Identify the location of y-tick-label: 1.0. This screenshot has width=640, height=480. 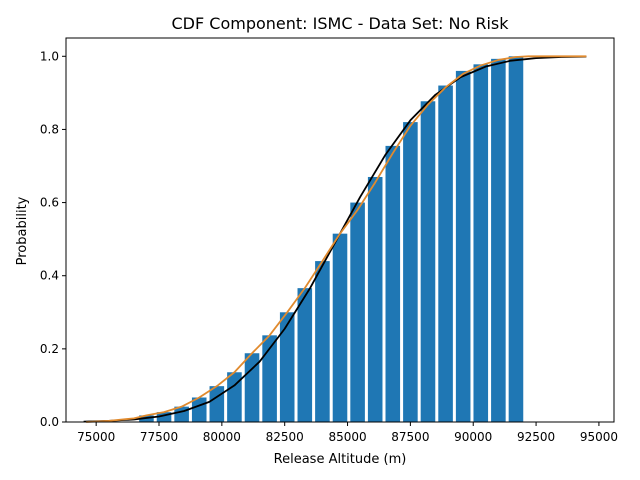
(49, 56).